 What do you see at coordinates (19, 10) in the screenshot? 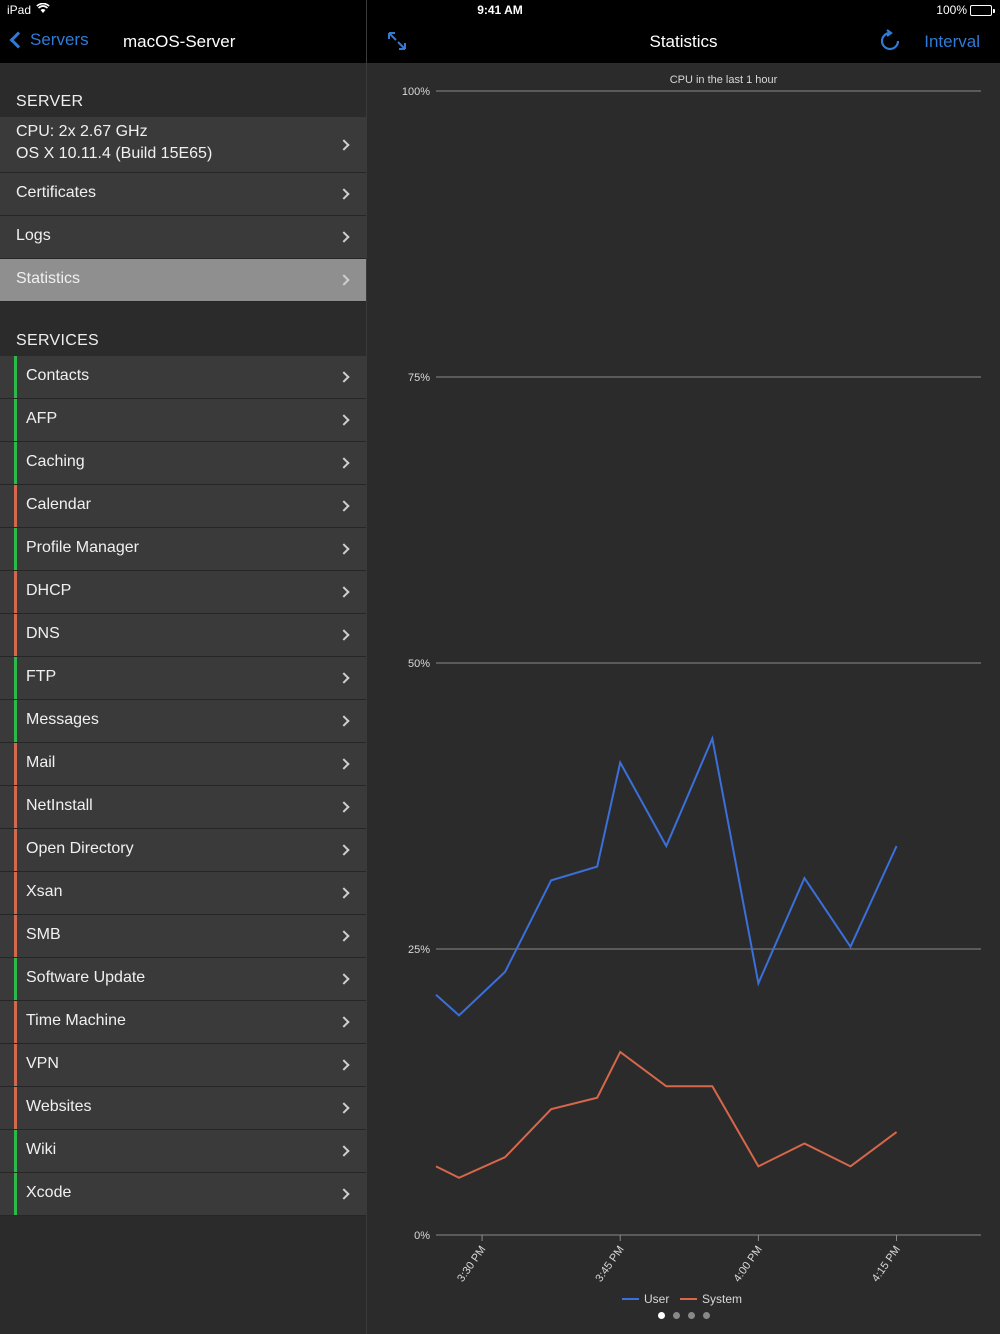
I see `carrier-label: iPad` at bounding box center [19, 10].